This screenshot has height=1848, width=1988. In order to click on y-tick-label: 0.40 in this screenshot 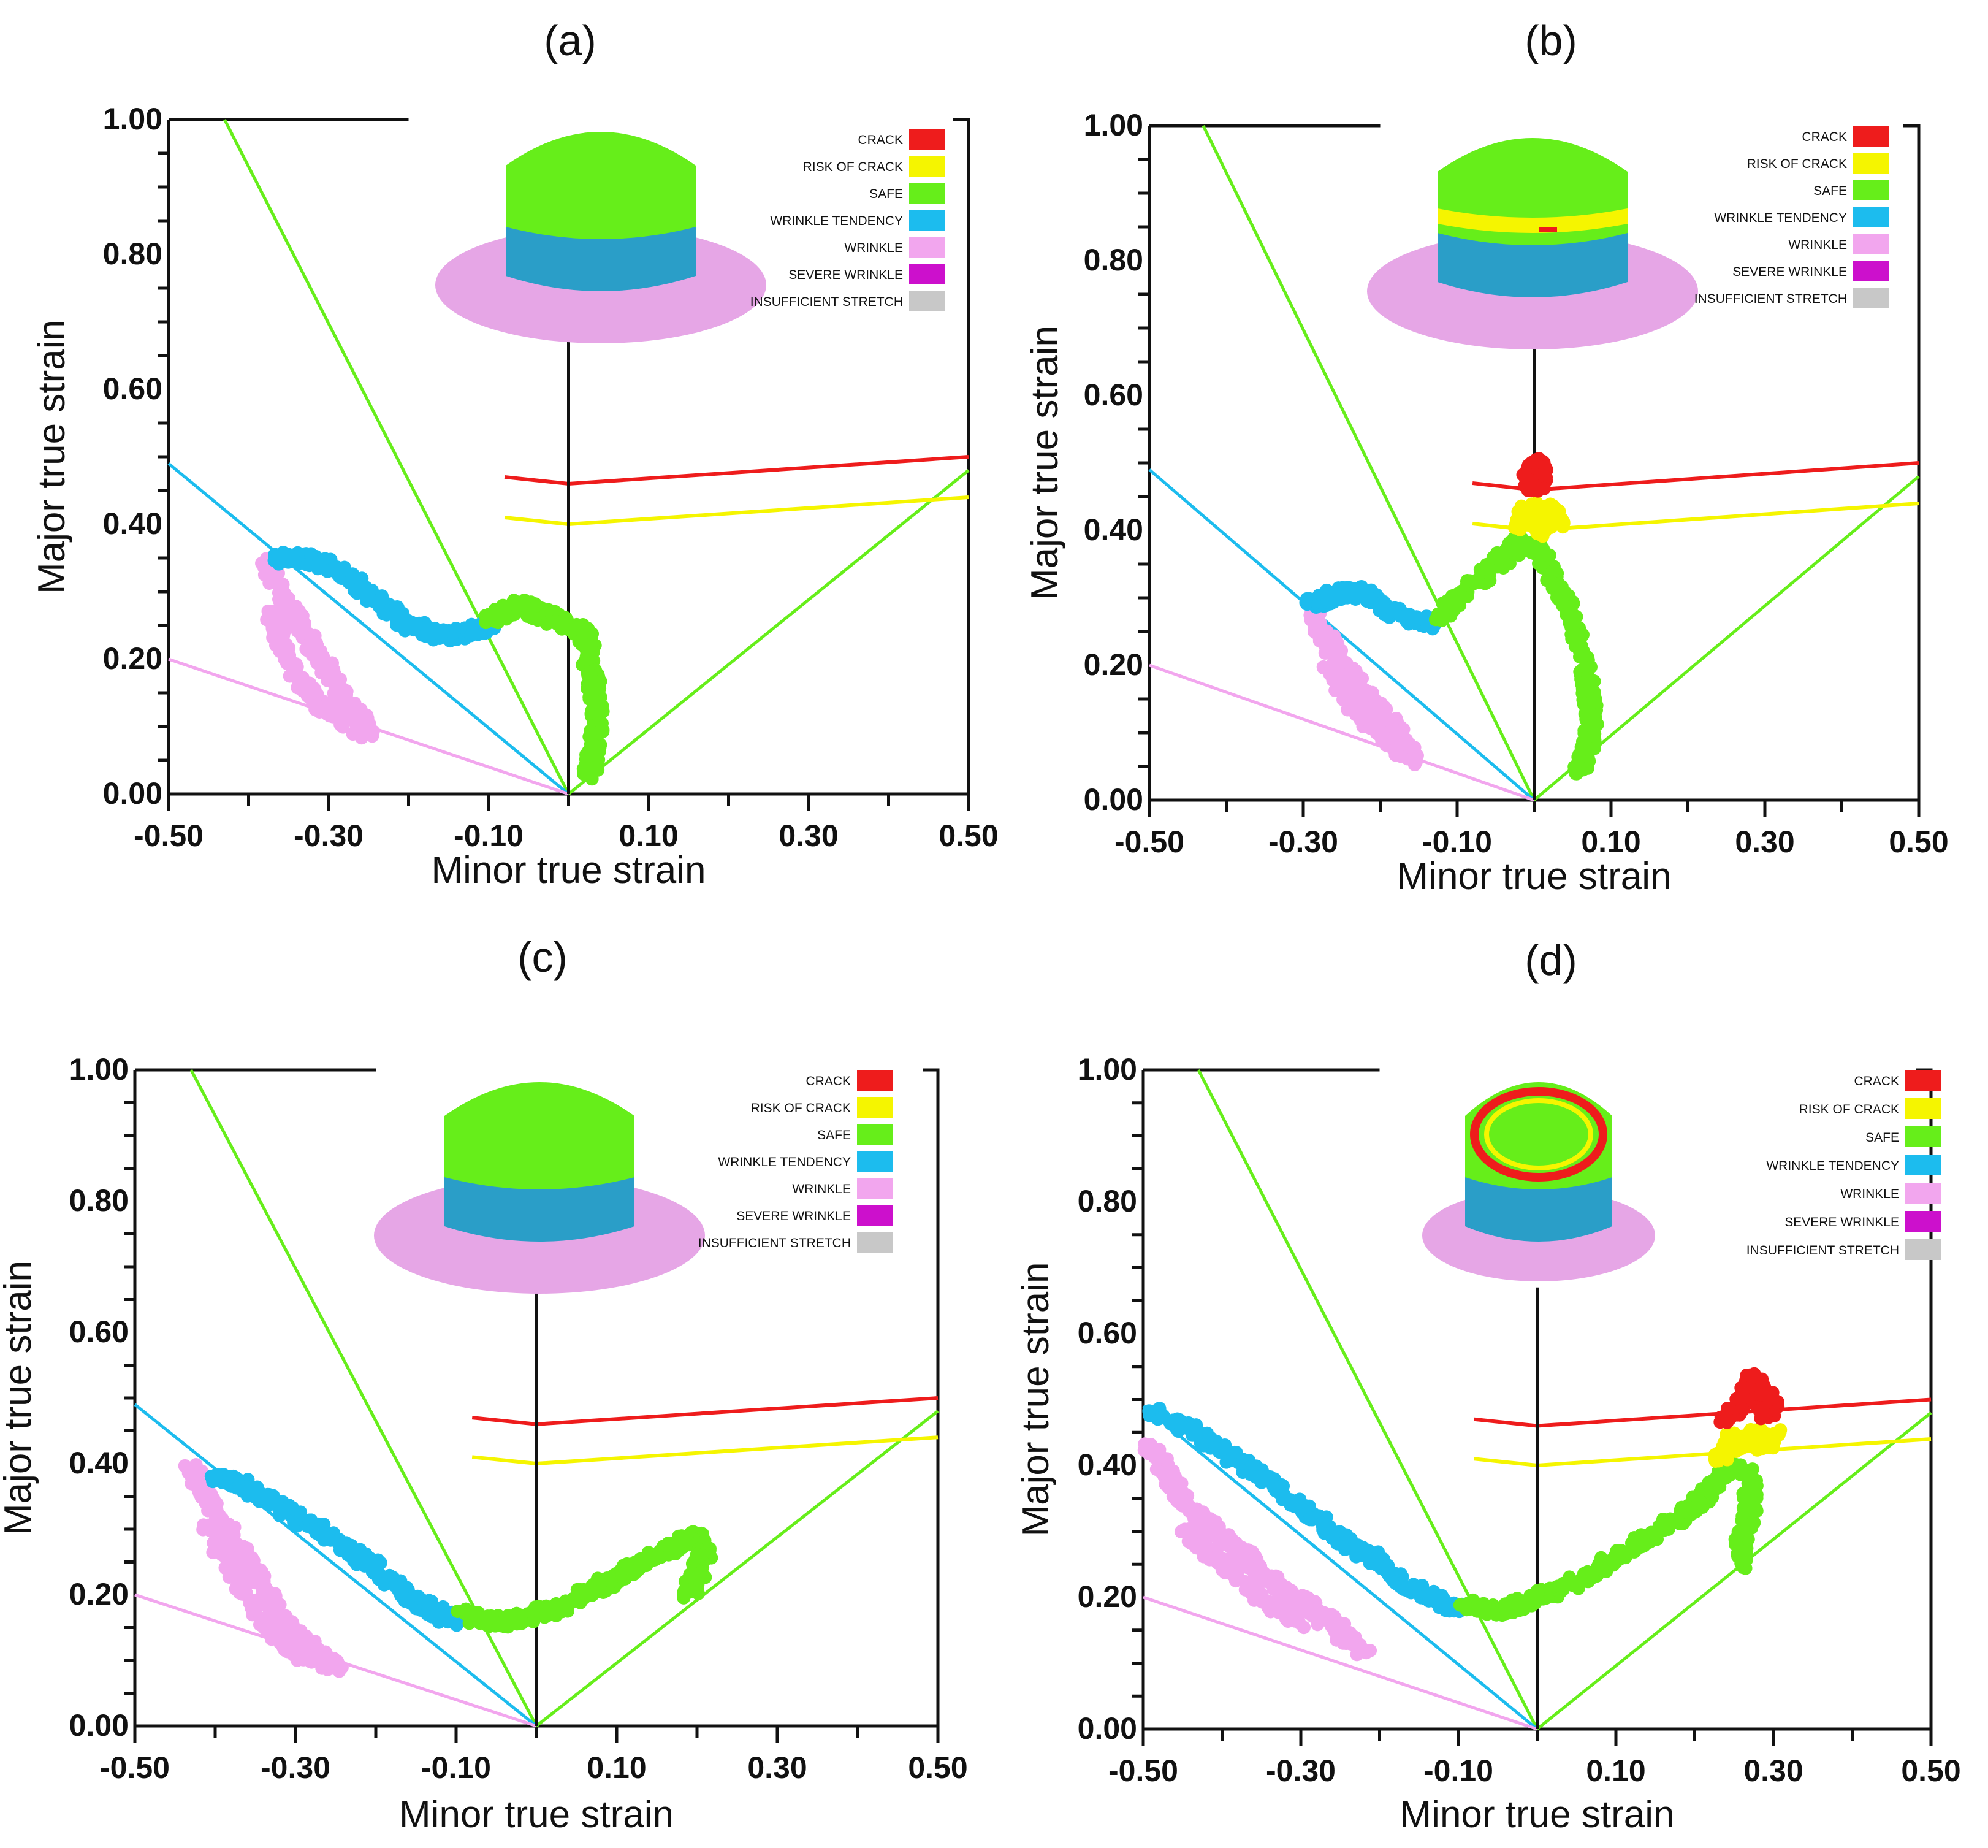, I will do `click(1113, 530)`.